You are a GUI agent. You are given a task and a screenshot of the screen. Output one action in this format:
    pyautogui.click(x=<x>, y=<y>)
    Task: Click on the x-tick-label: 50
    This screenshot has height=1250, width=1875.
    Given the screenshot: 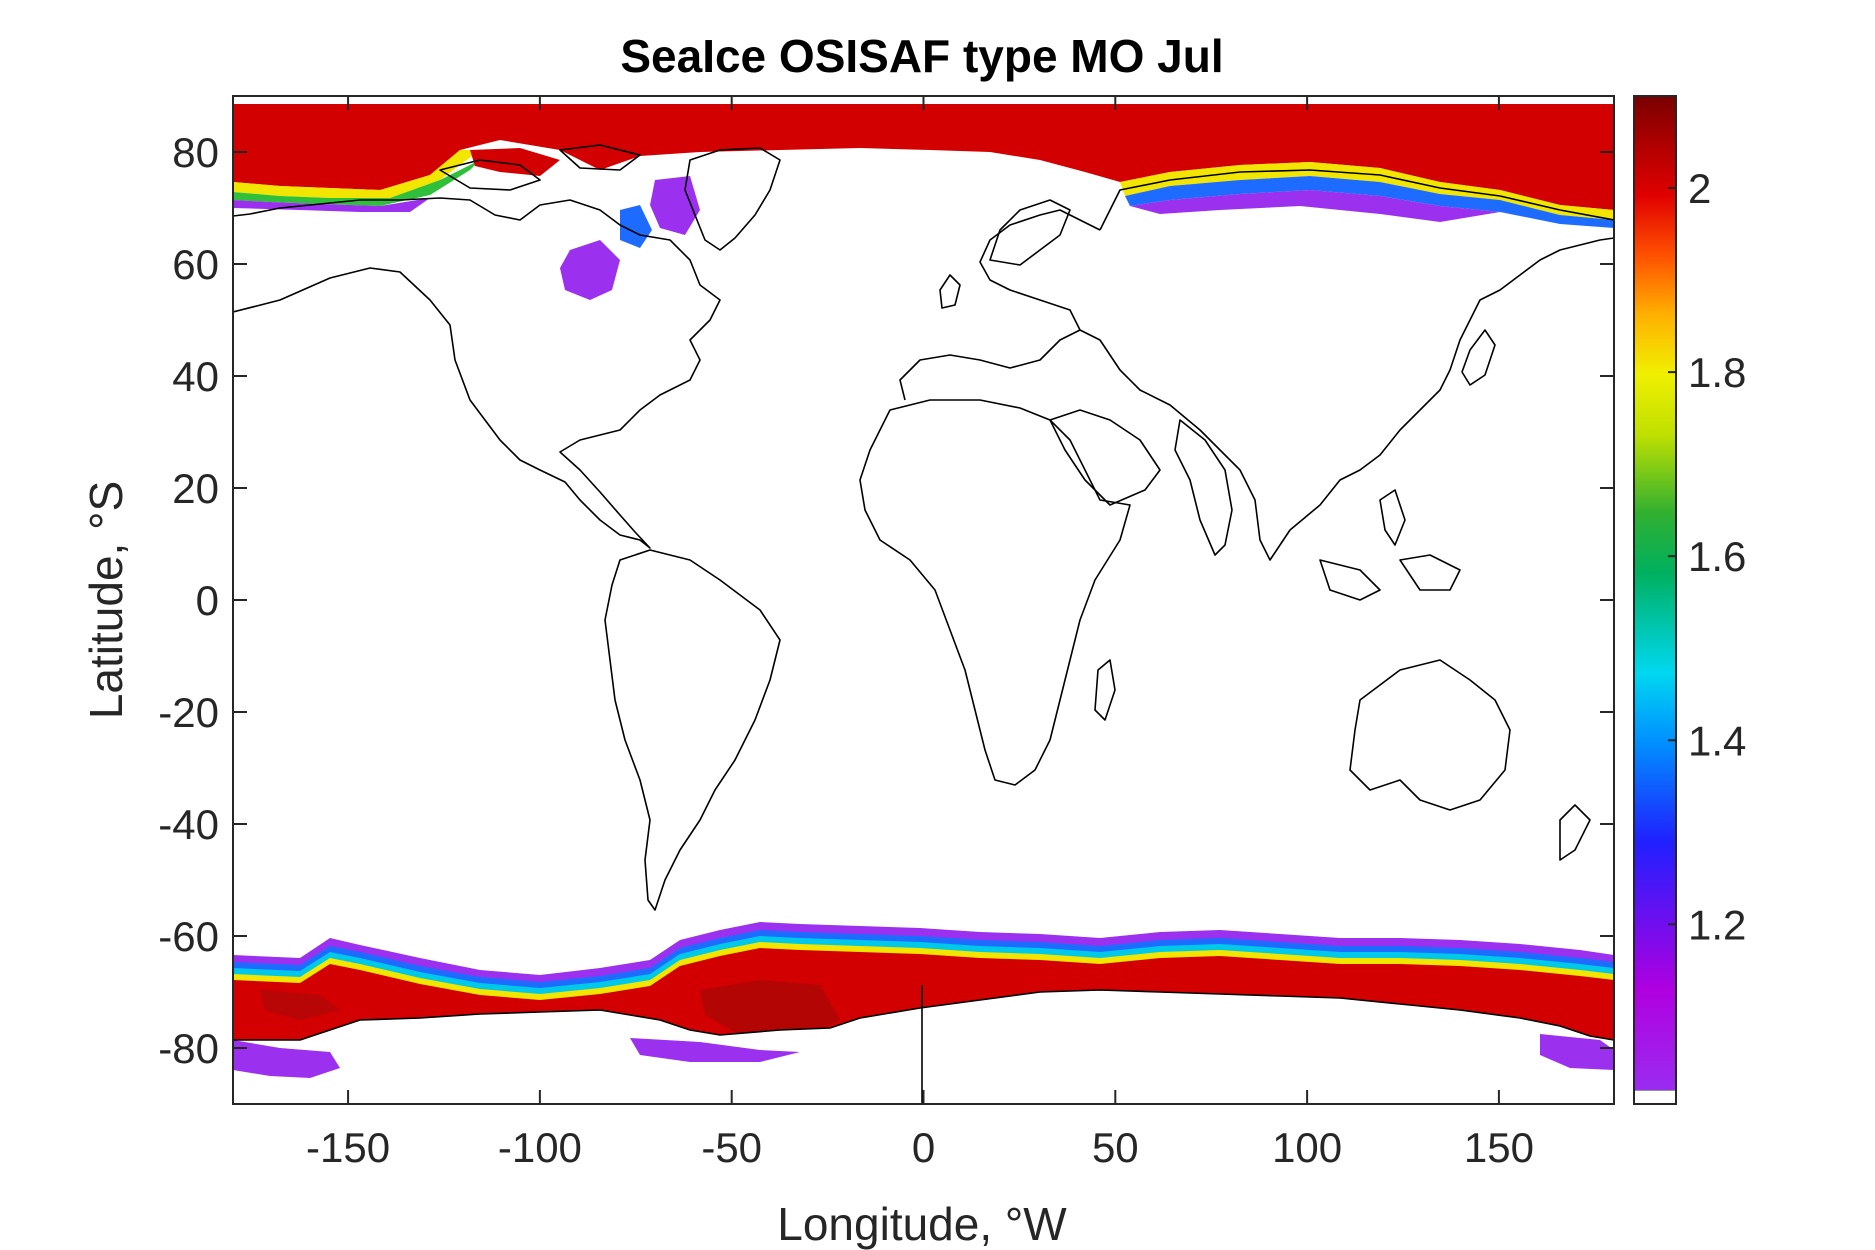 What is the action you would take?
    pyautogui.click(x=1115, y=1147)
    